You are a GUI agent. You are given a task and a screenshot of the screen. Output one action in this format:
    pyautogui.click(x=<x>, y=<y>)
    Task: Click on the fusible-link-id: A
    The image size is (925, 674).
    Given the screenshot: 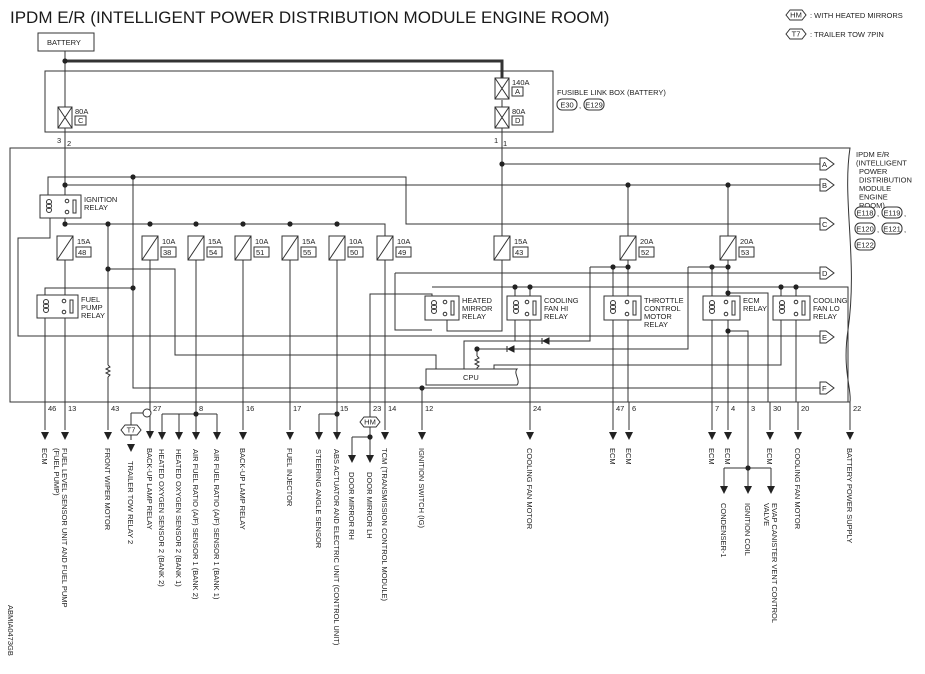 What is the action you would take?
    pyautogui.click(x=517, y=91)
    